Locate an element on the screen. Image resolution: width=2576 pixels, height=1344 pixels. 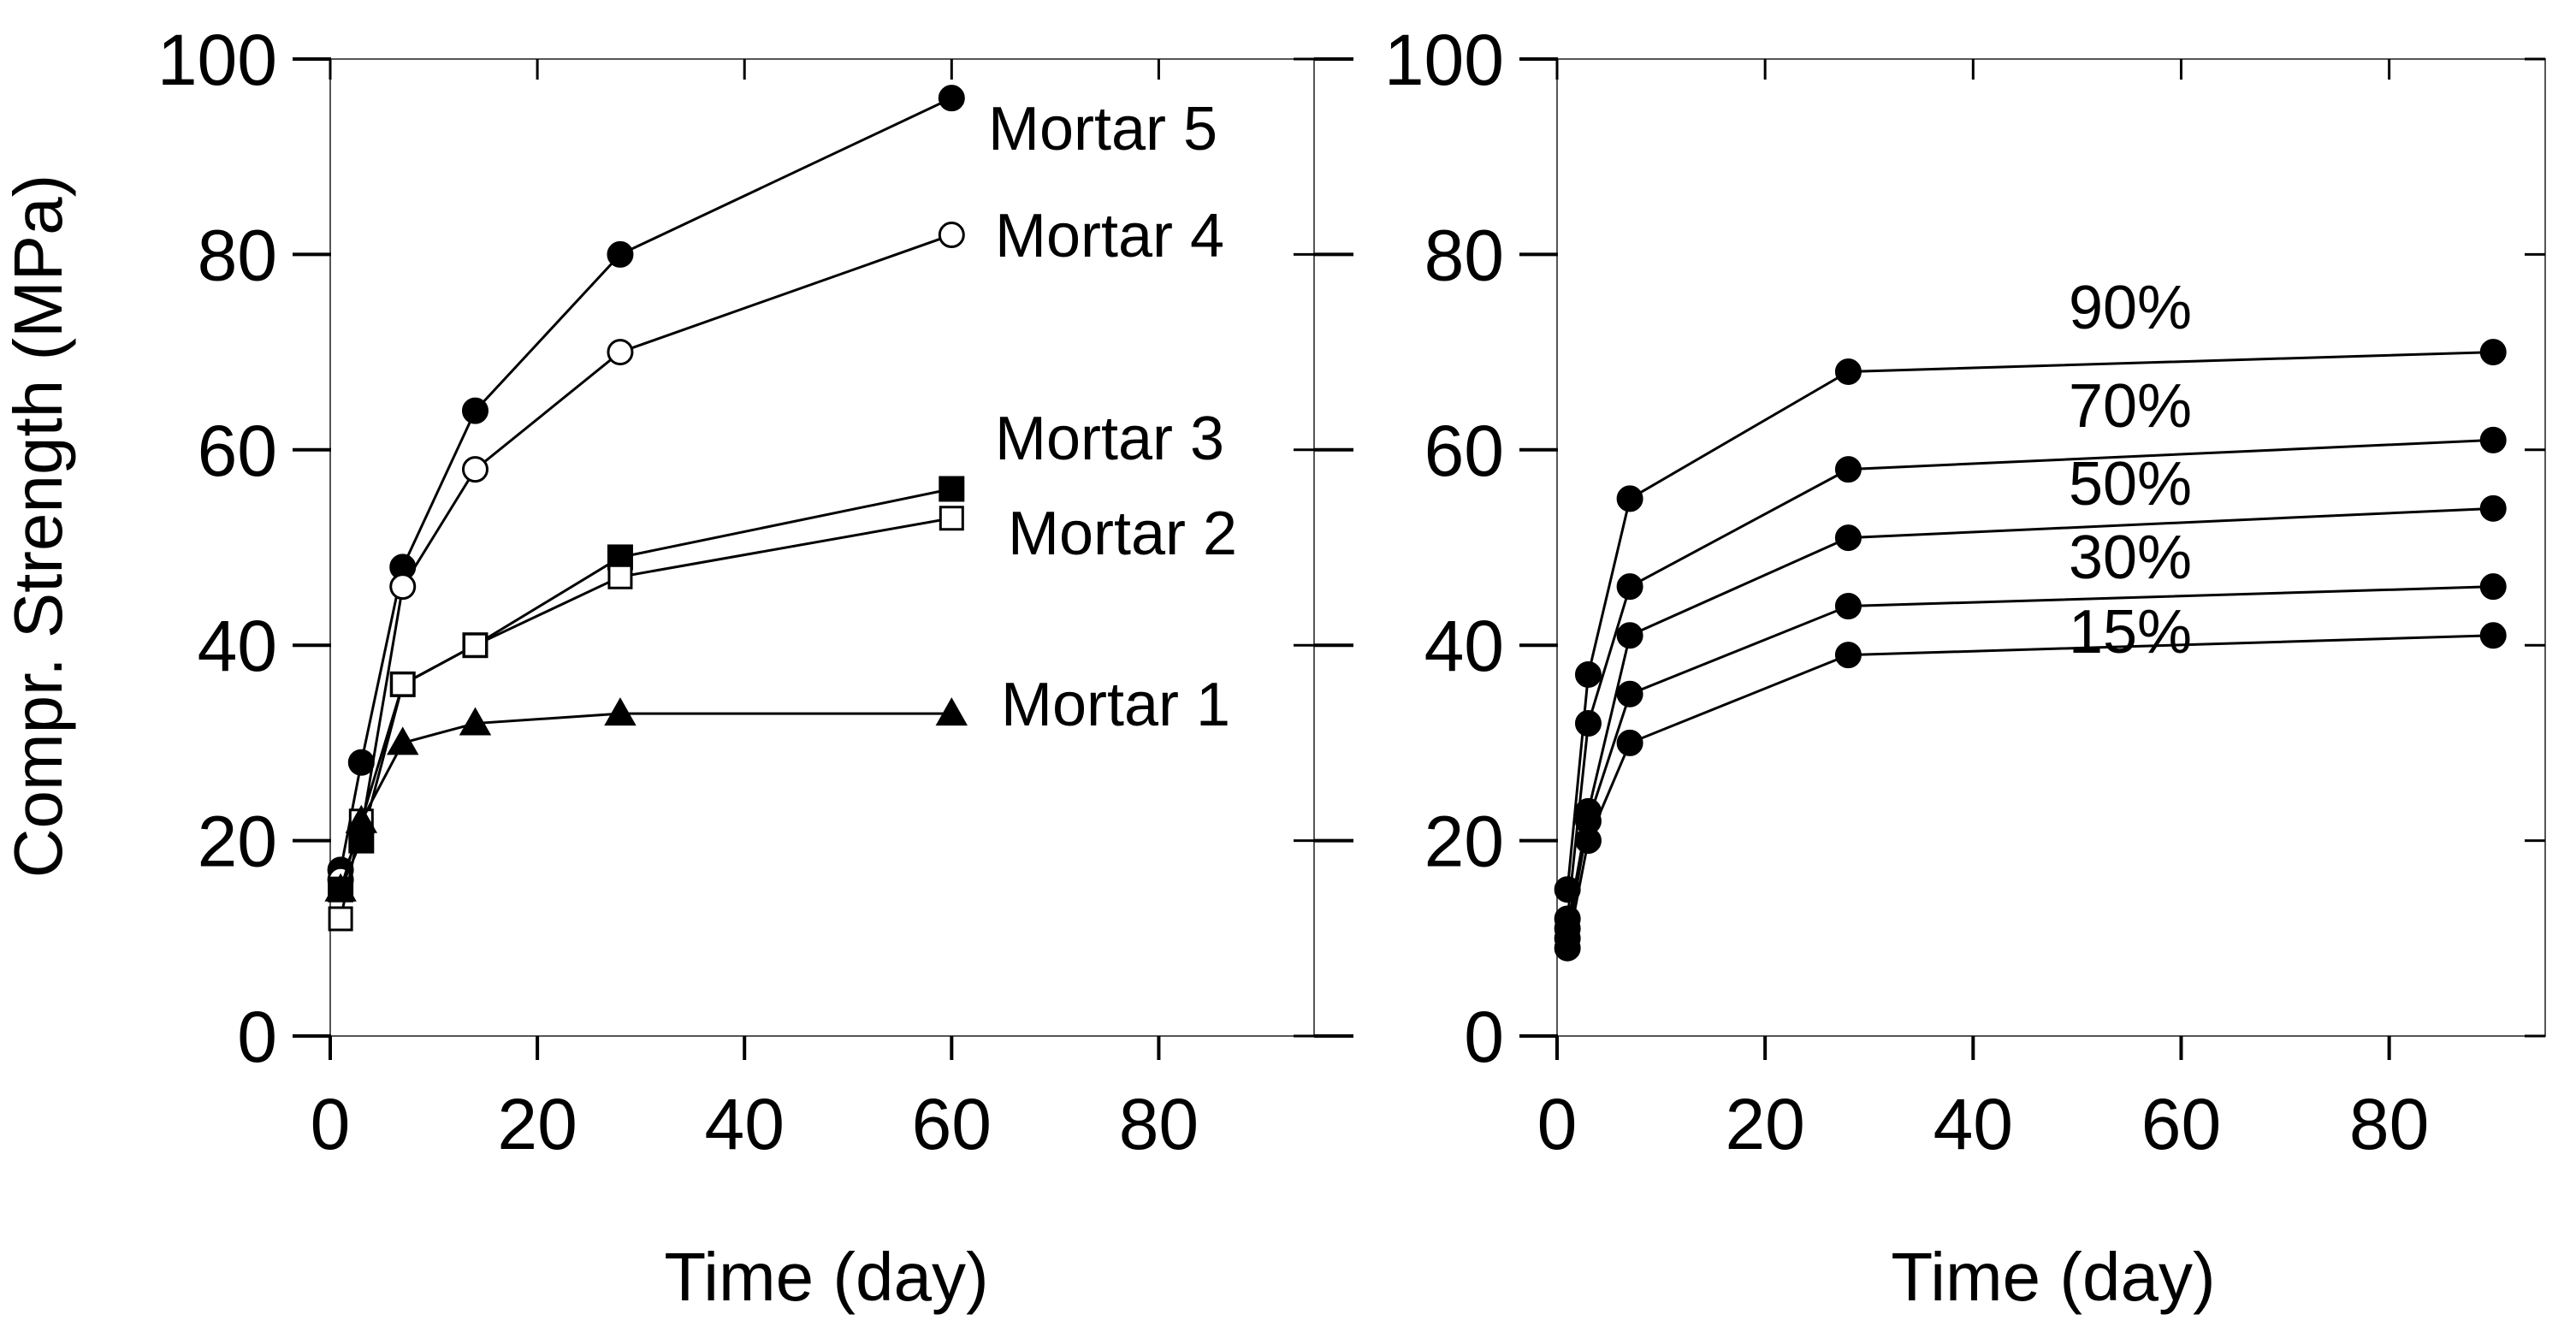
series-label: Mortar 3 is located at coordinates (1109, 439).